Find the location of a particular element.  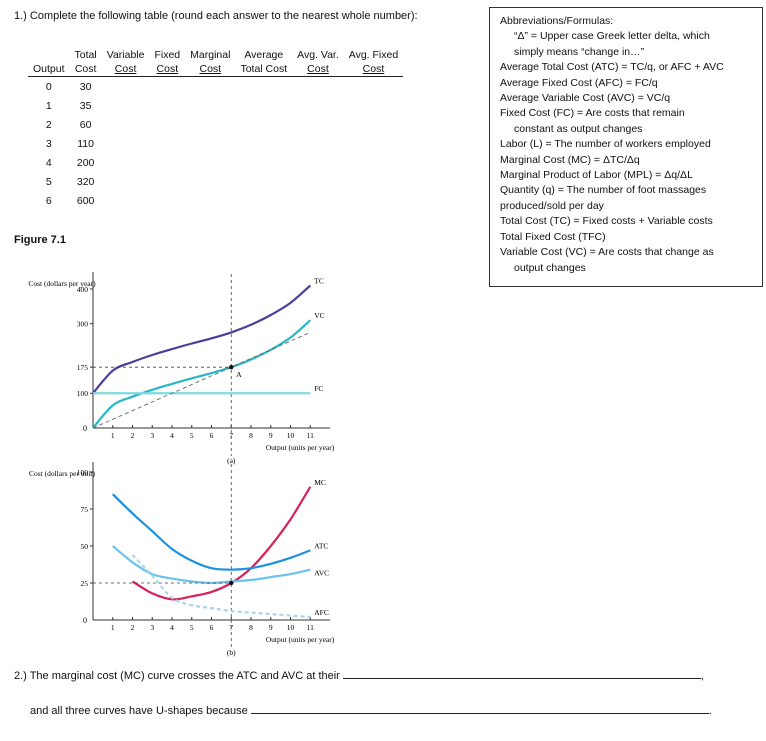

x-tick-label: 4 is located at coordinates (172, 627).